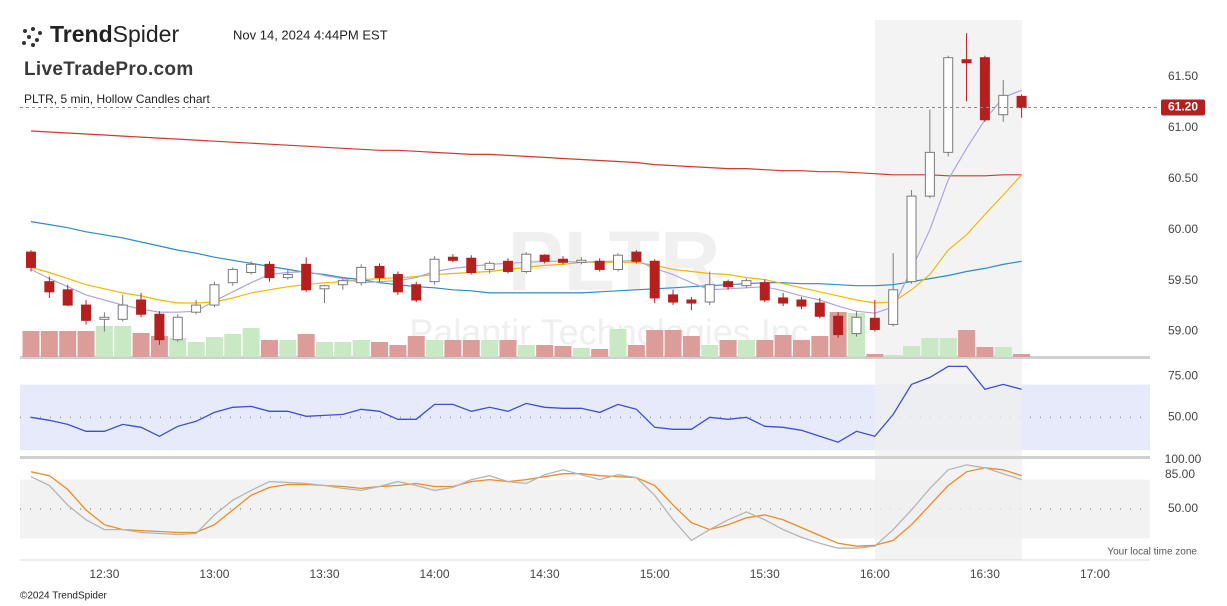 This screenshot has width=1227, height=606. I want to click on last-price-box, so click(1183, 107).